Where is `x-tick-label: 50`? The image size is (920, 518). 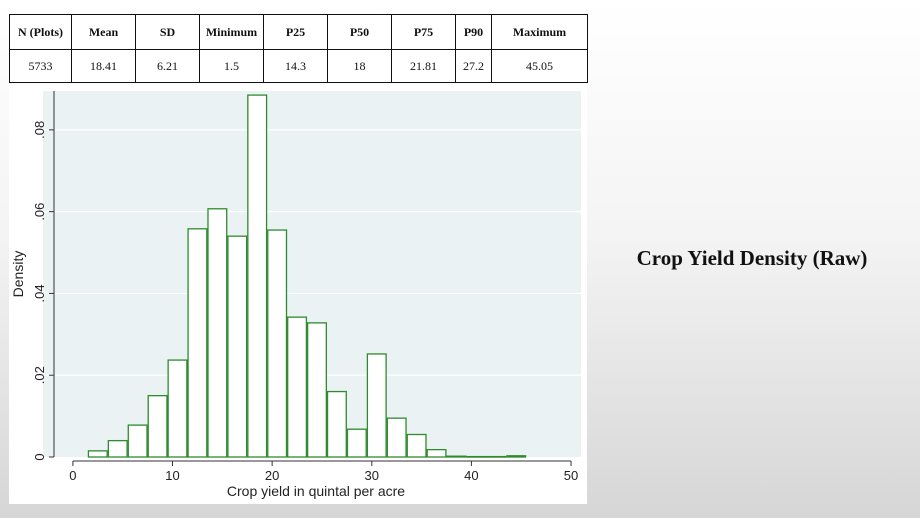
x-tick-label: 50 is located at coordinates (571, 475).